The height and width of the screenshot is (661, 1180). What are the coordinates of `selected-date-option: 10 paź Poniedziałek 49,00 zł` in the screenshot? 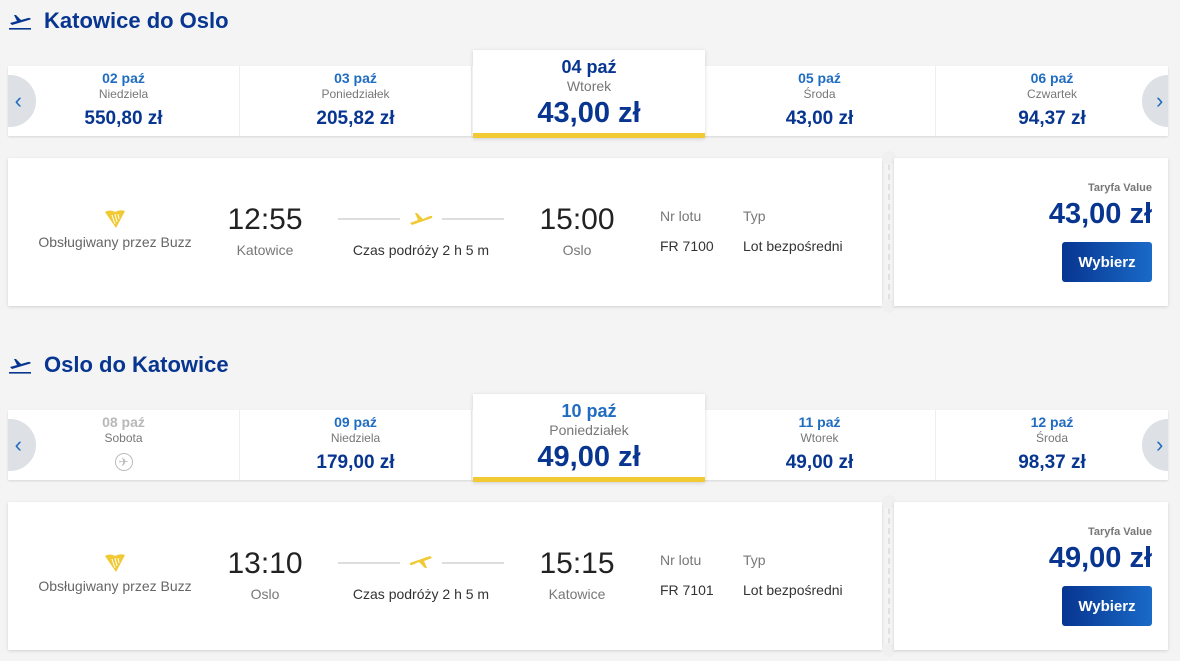 It's located at (589, 438).